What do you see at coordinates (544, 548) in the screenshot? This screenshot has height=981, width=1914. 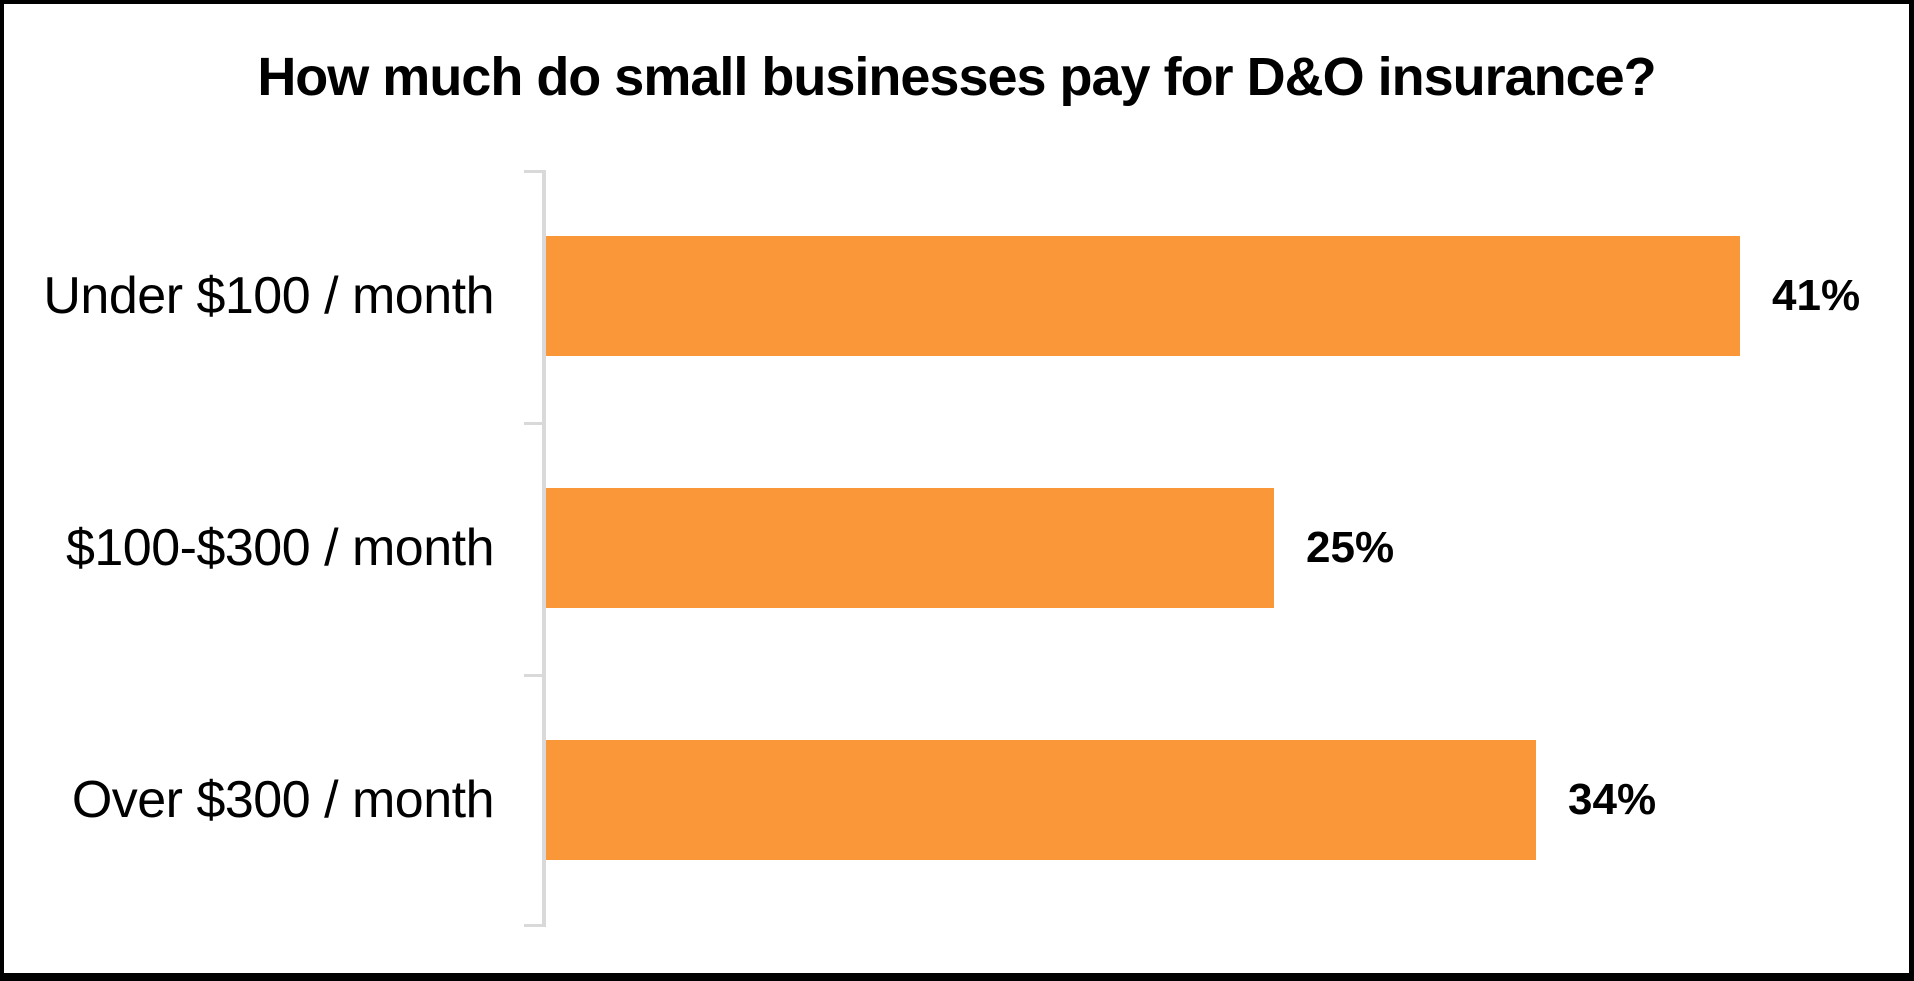 I see `category-axis-line` at bounding box center [544, 548].